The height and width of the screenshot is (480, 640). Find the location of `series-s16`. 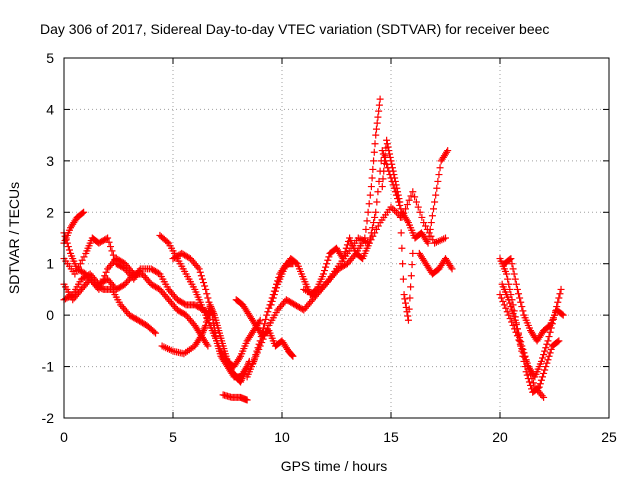

series-s16 is located at coordinates (435, 263).